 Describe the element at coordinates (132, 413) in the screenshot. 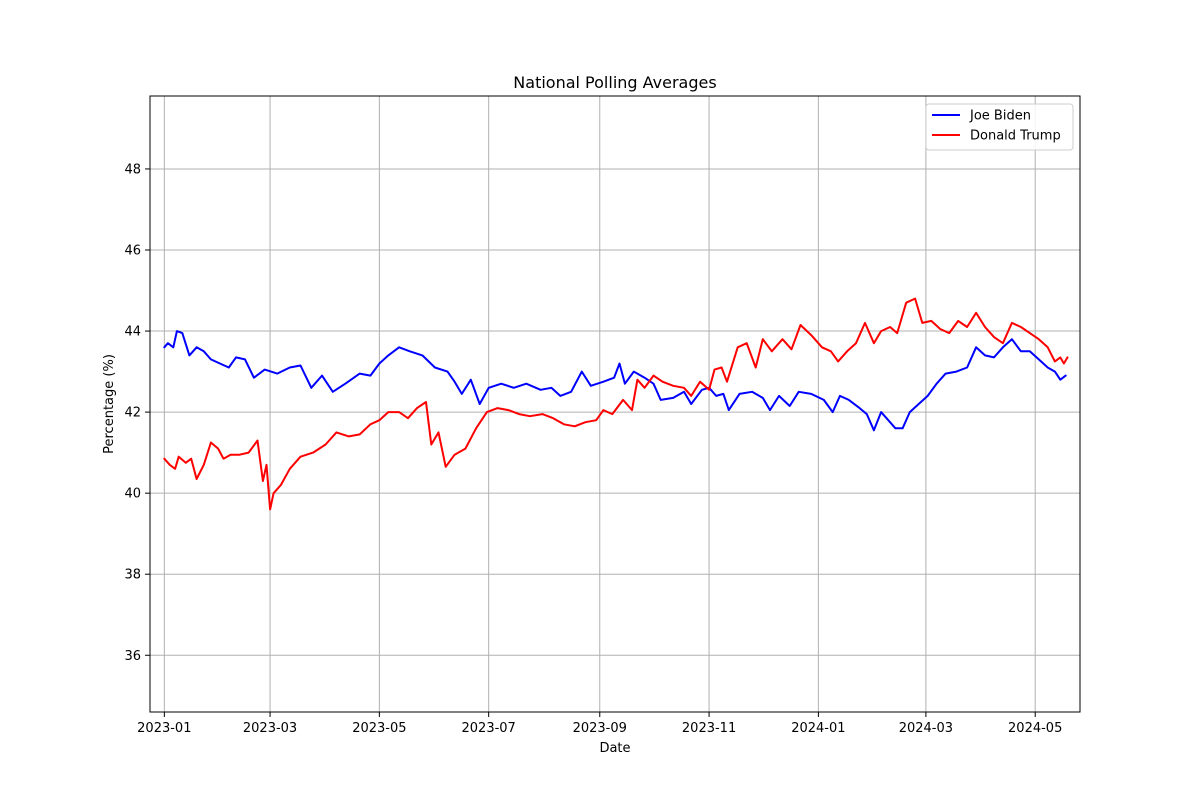

I see `y-tick-label: 42` at that location.